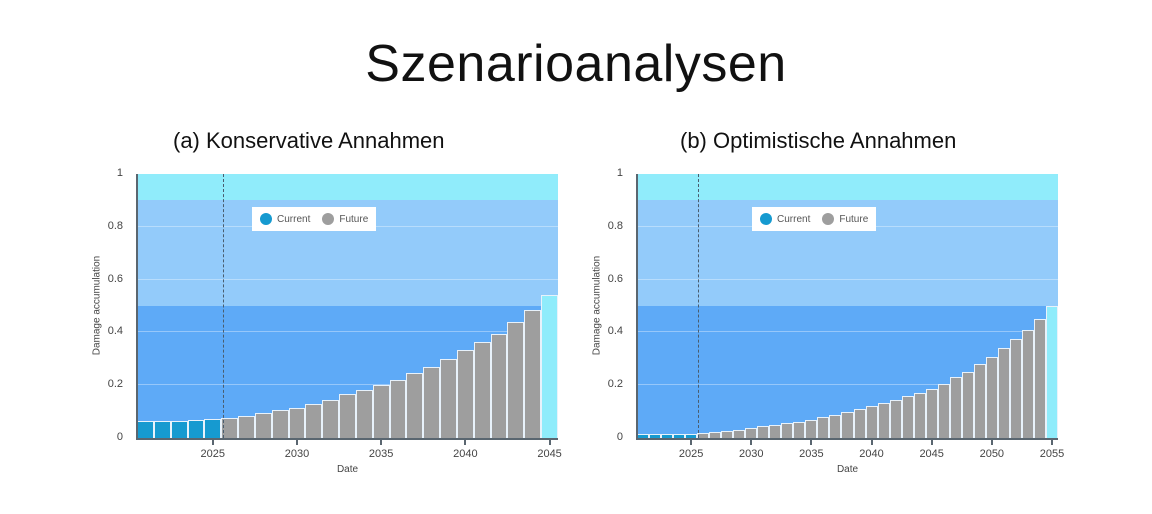 This screenshot has height=514, width=1152. Describe the element at coordinates (699, 306) in the screenshot. I see `current-date-line` at that location.